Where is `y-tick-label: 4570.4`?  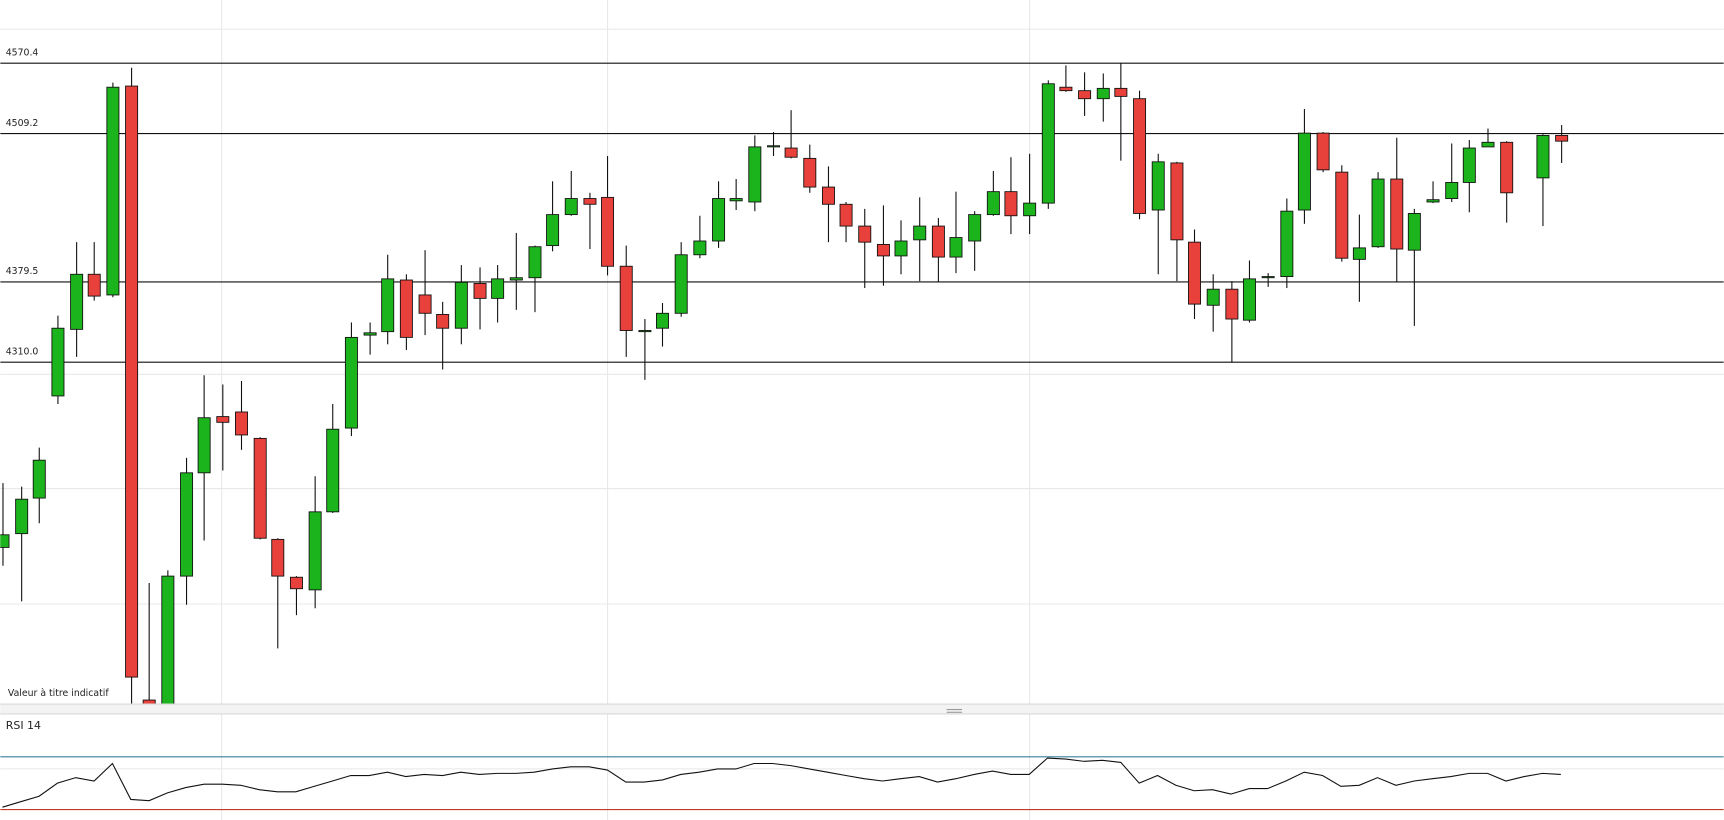 y-tick-label: 4570.4 is located at coordinates (22, 53).